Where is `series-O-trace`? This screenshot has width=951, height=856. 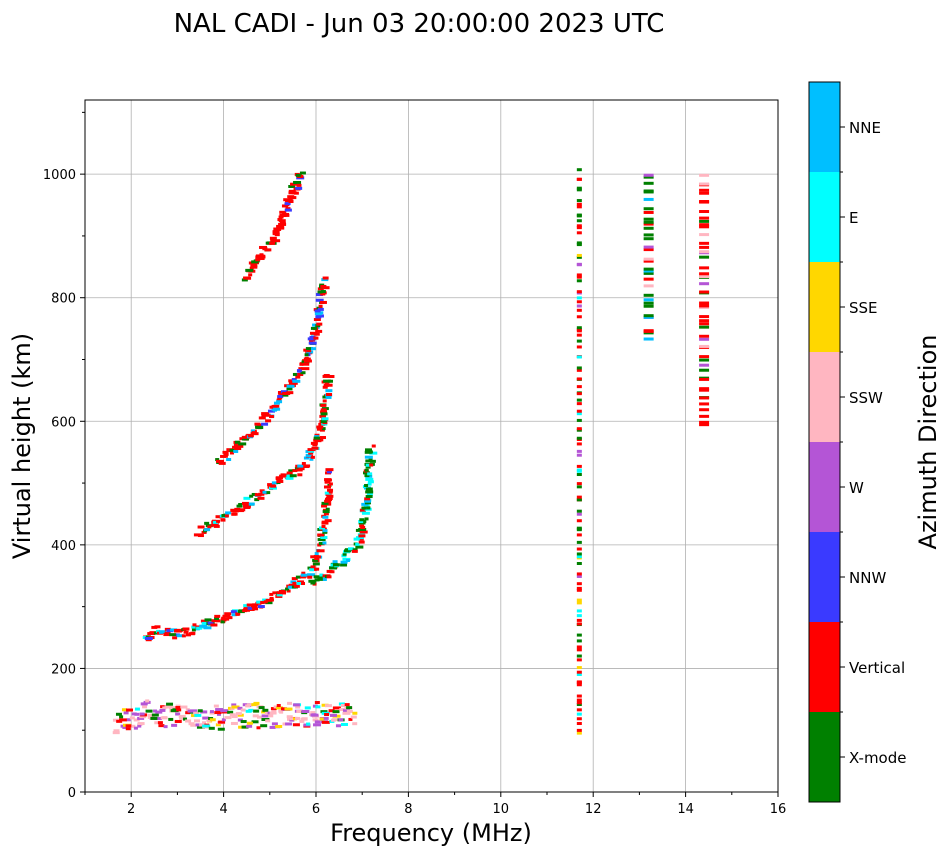 series-O-trace is located at coordinates (238, 555).